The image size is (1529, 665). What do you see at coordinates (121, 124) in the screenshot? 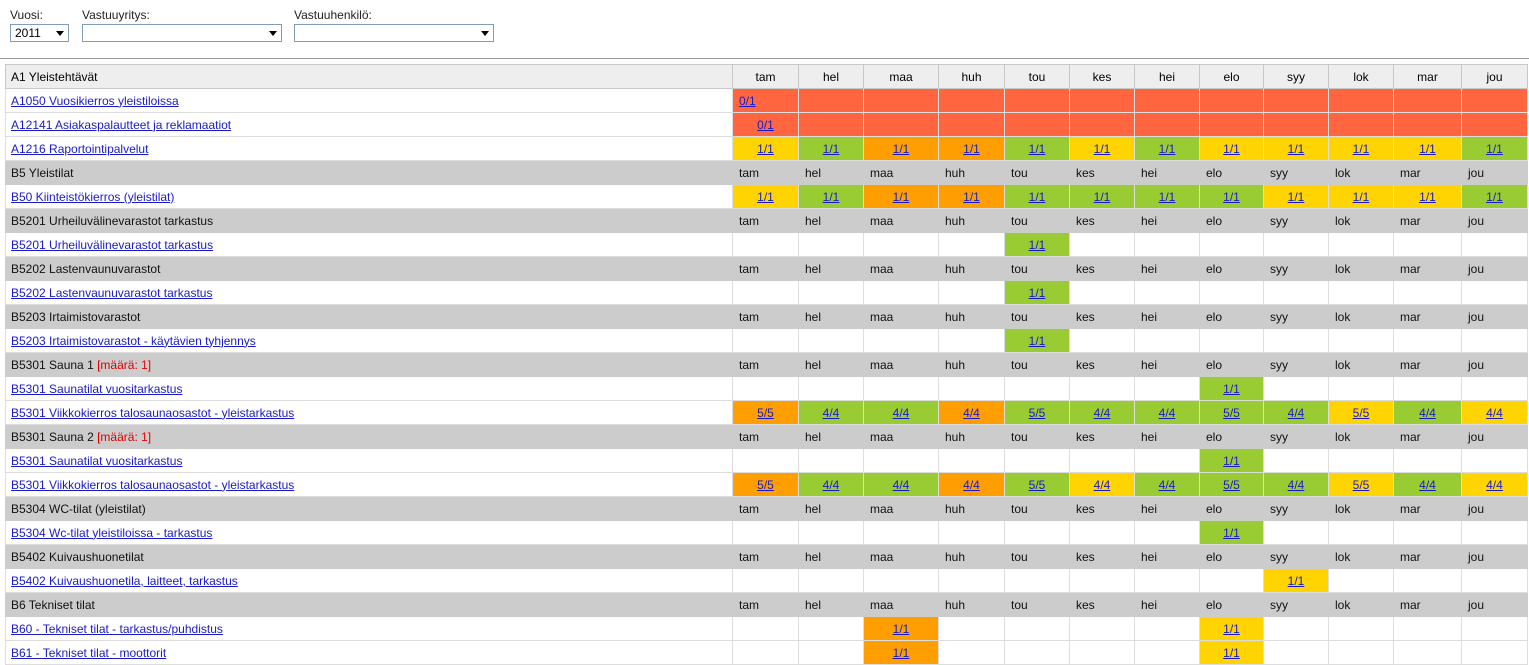
I see `task-link: A12141 Asiakaspalautteet ja reklamaatiot` at bounding box center [121, 124].